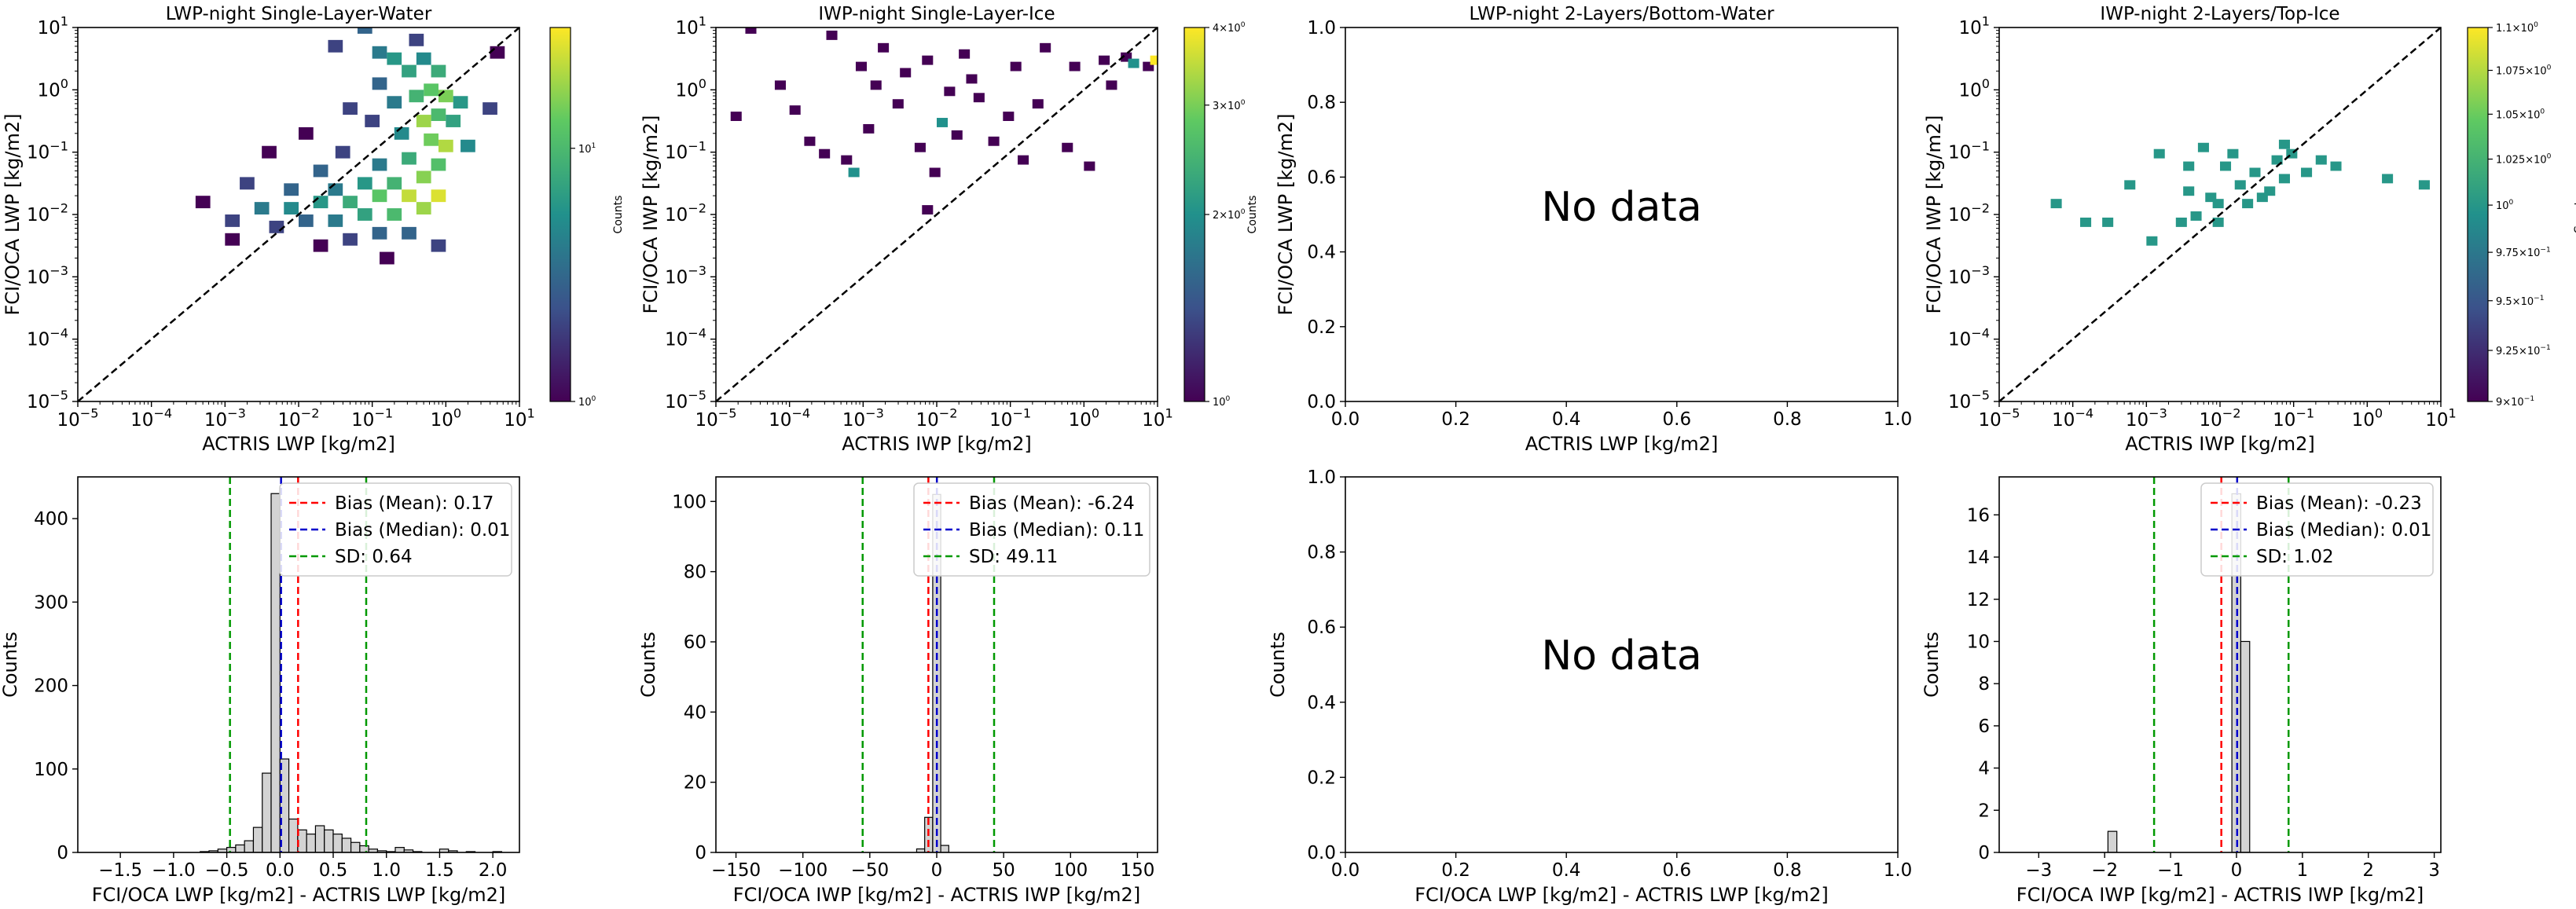  I want to click on colorbar-tick-label: 9.75×10⁻¹, so click(2523, 252).